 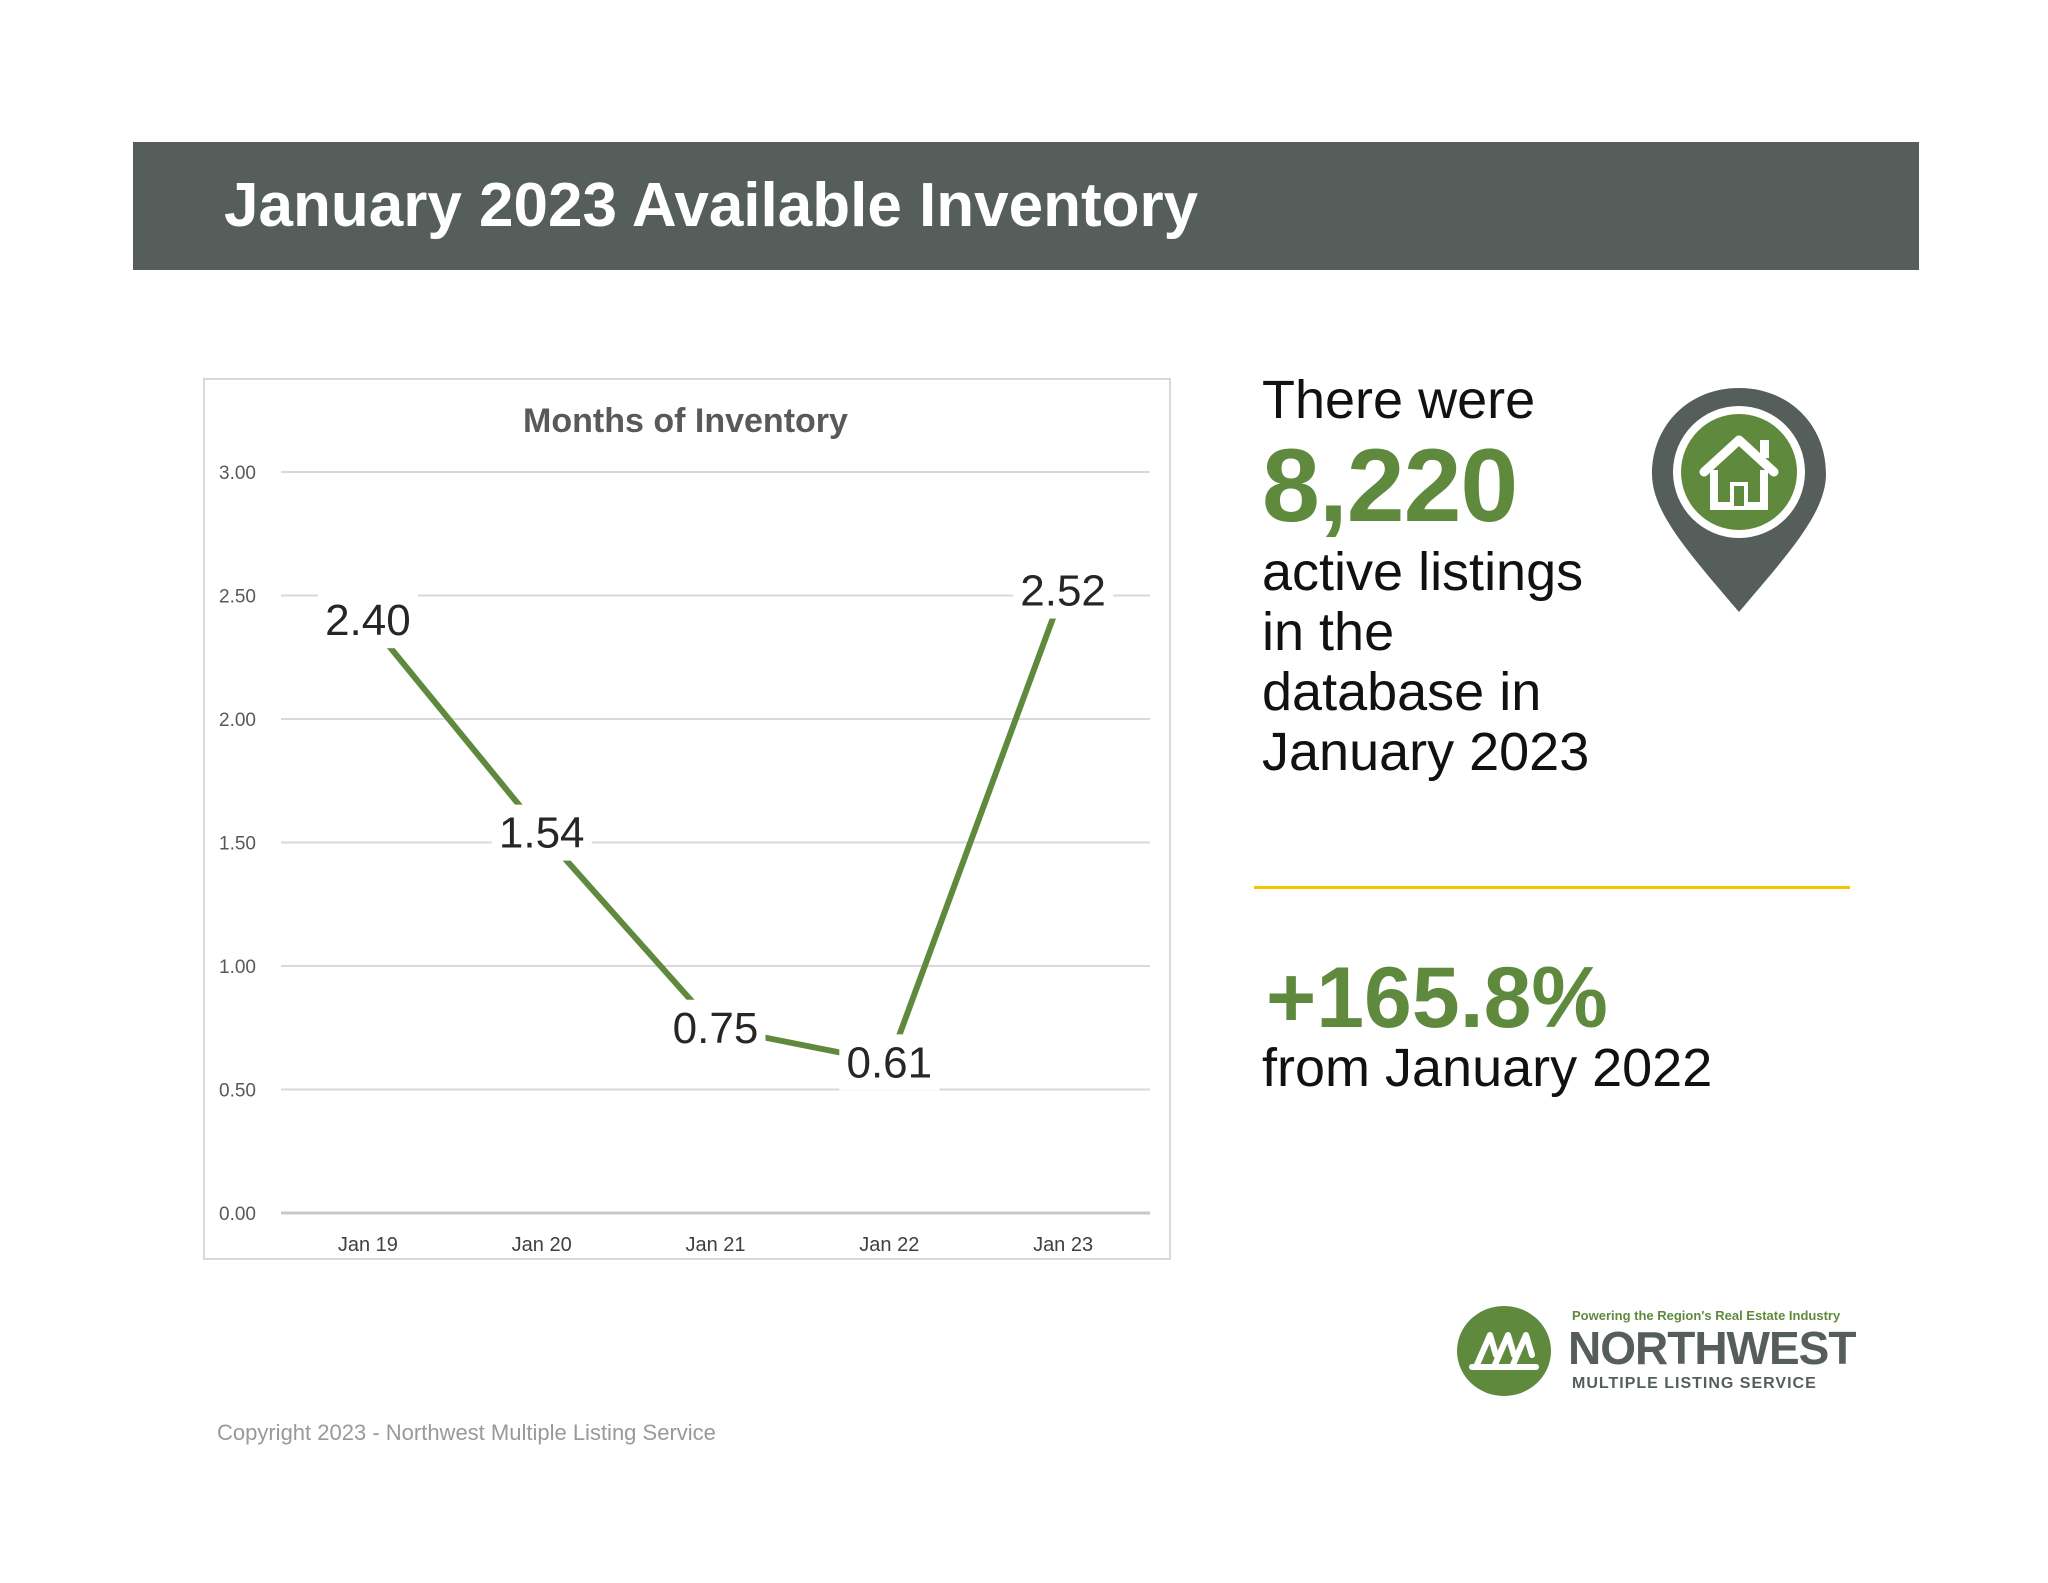 I want to click on data-label: 0.61, so click(x=889, y=1062).